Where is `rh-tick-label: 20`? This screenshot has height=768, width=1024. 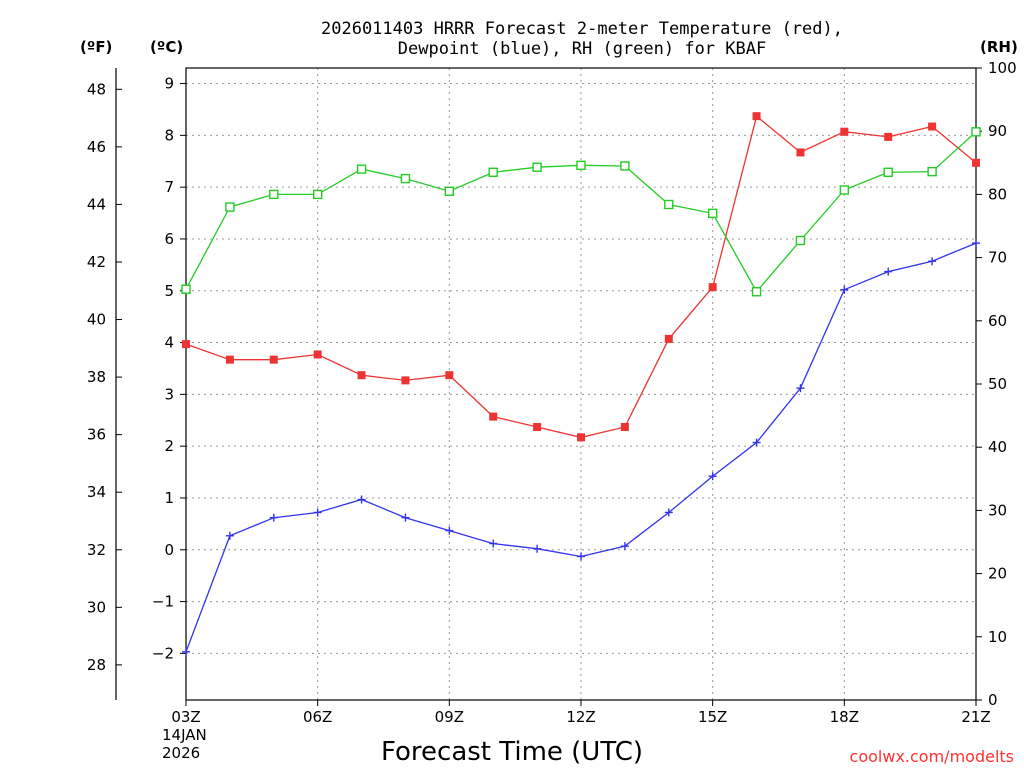
rh-tick-label: 20 is located at coordinates (997, 574).